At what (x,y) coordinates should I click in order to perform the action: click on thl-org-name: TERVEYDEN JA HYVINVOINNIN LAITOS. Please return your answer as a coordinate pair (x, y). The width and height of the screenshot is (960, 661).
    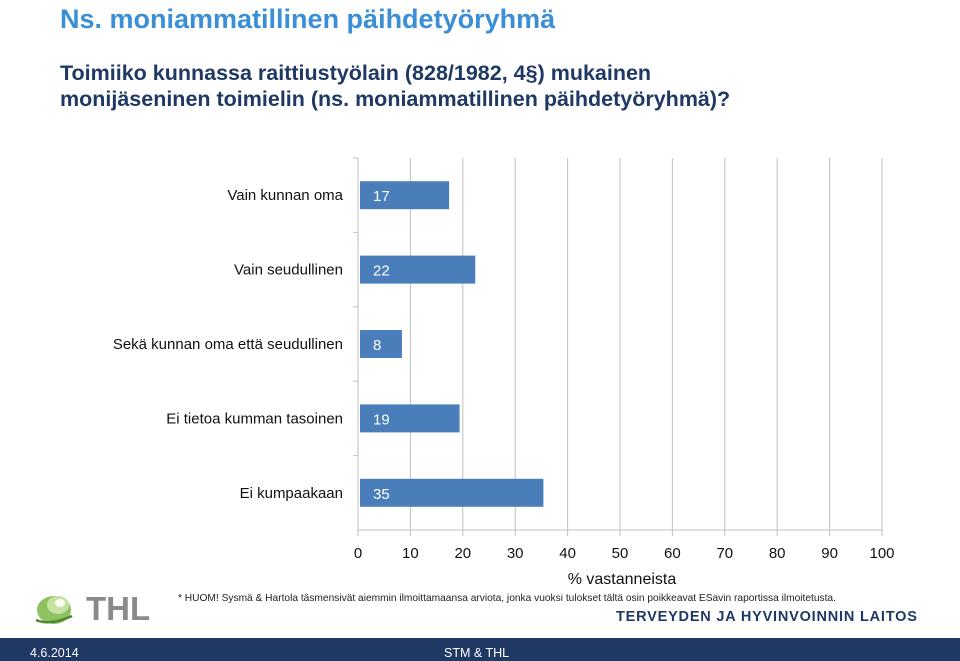
    Looking at the image, I should click on (767, 617).